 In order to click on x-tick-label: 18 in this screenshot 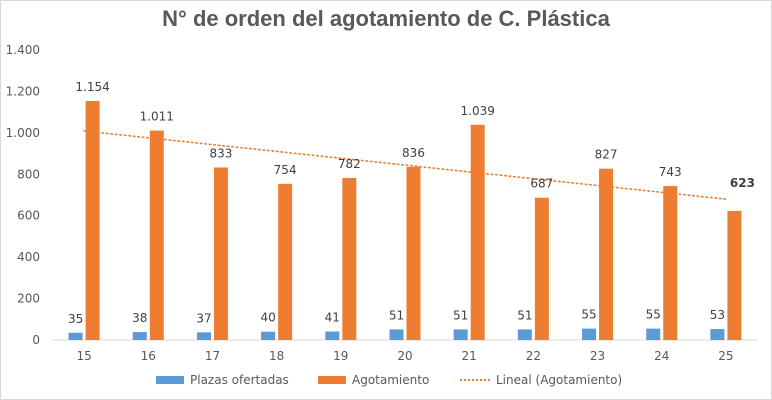, I will do `click(276, 356)`.